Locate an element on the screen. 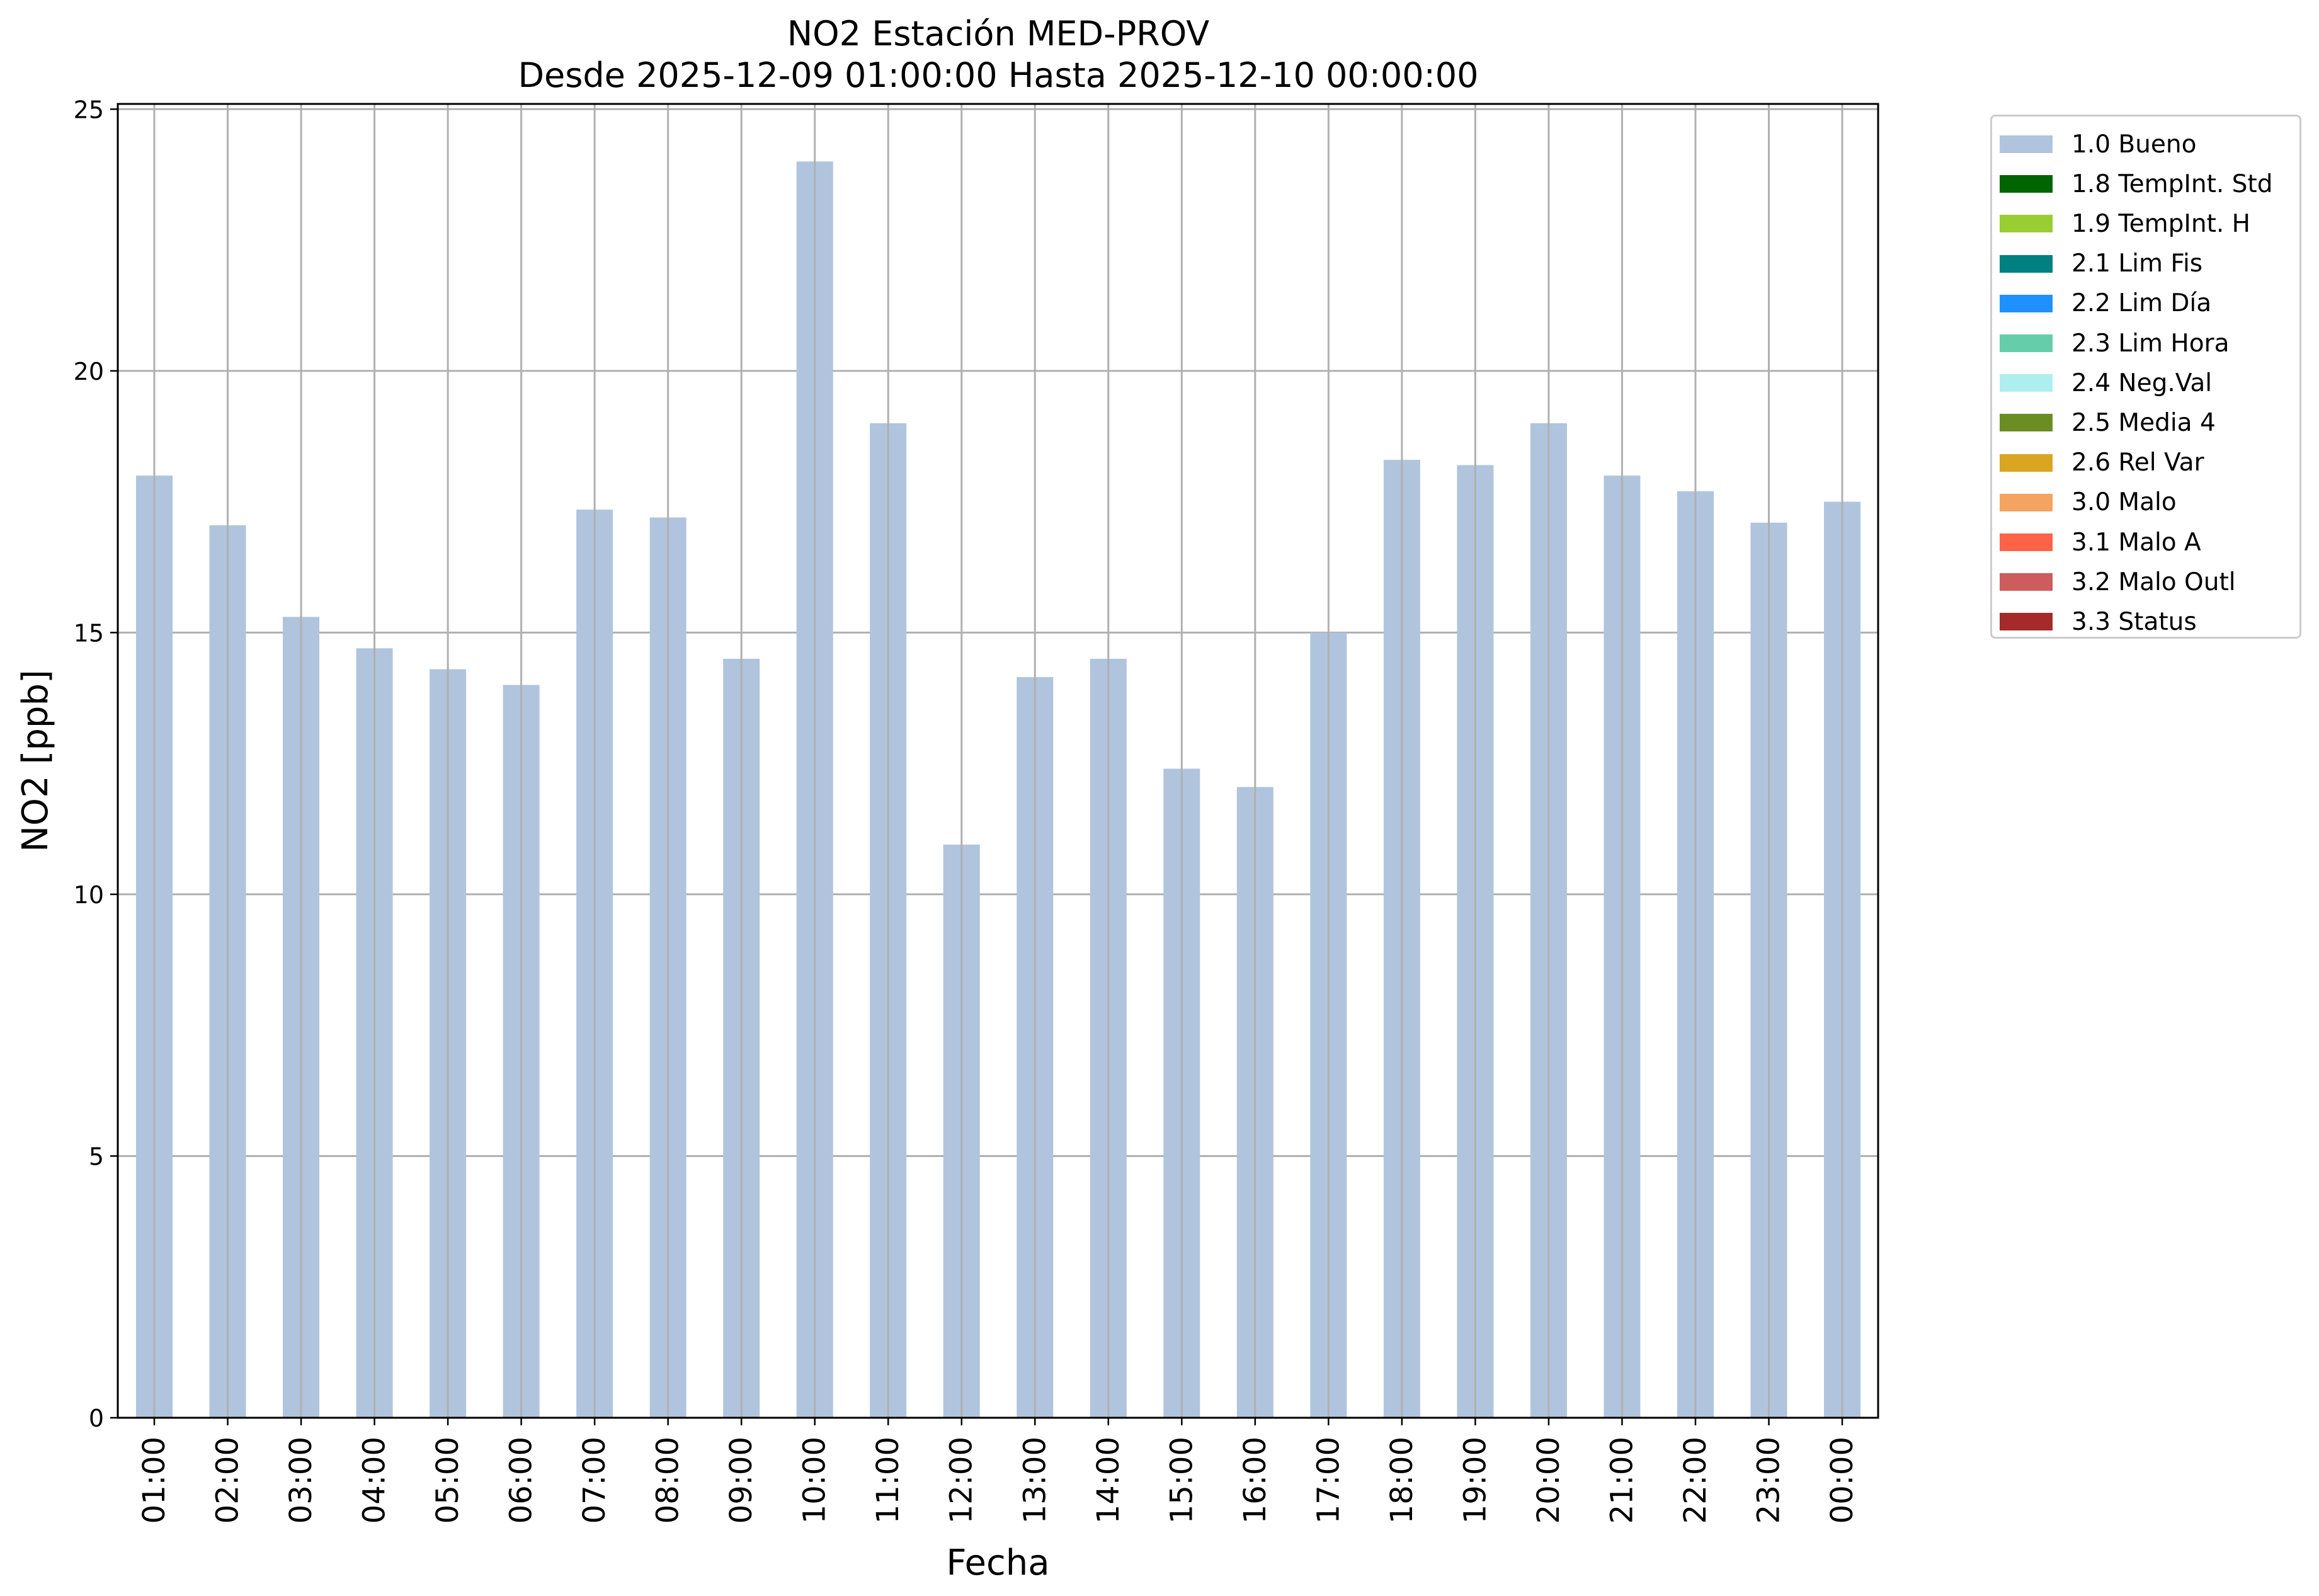 The image size is (2319, 1596). legend-item: 3.2 Malo Outl is located at coordinates (2118, 582).